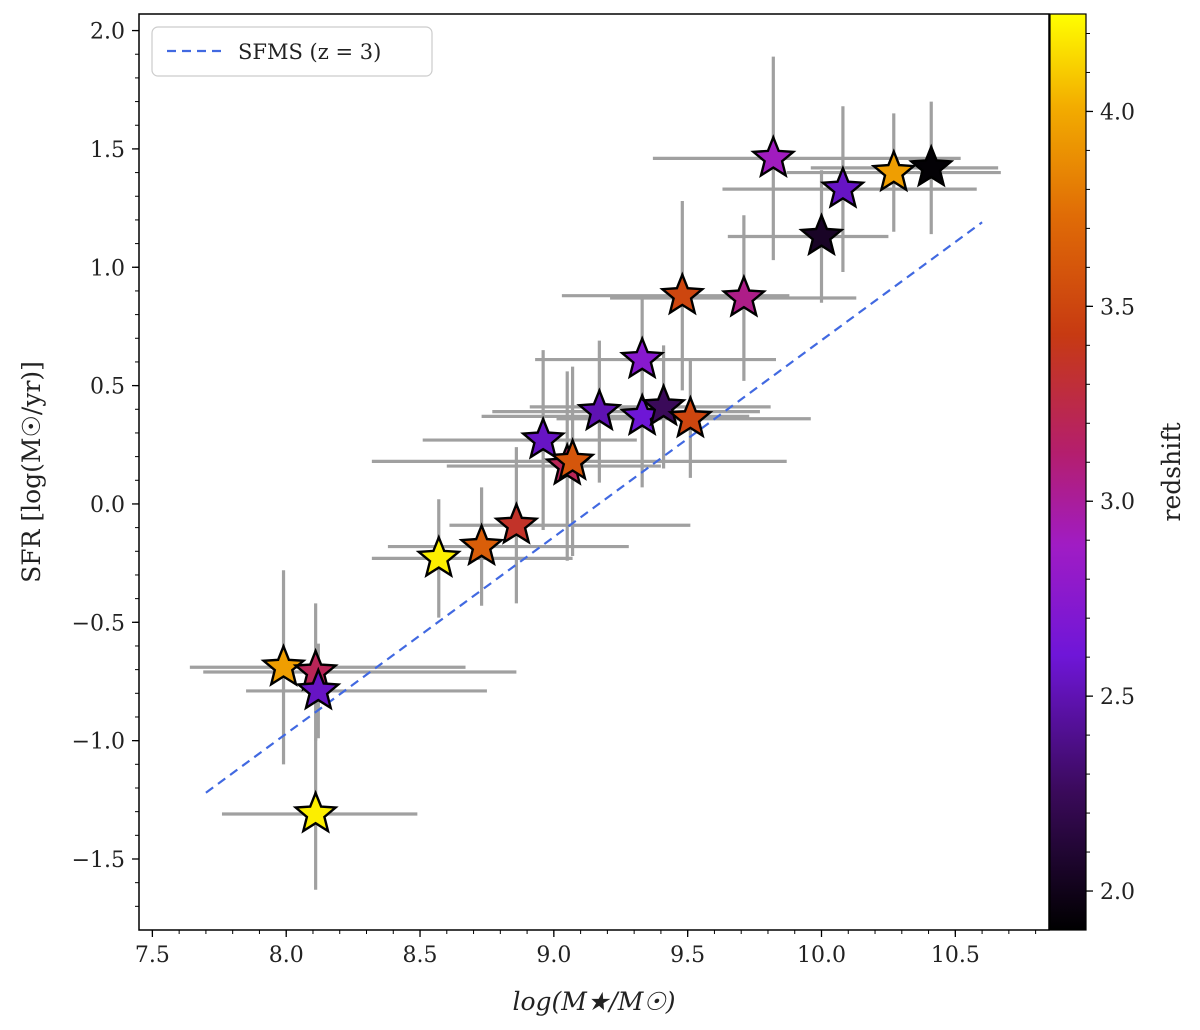 The height and width of the screenshot is (1030, 1200). Describe the element at coordinates (98, 742) in the screenshot. I see `y-tick-label: −1.0` at that location.